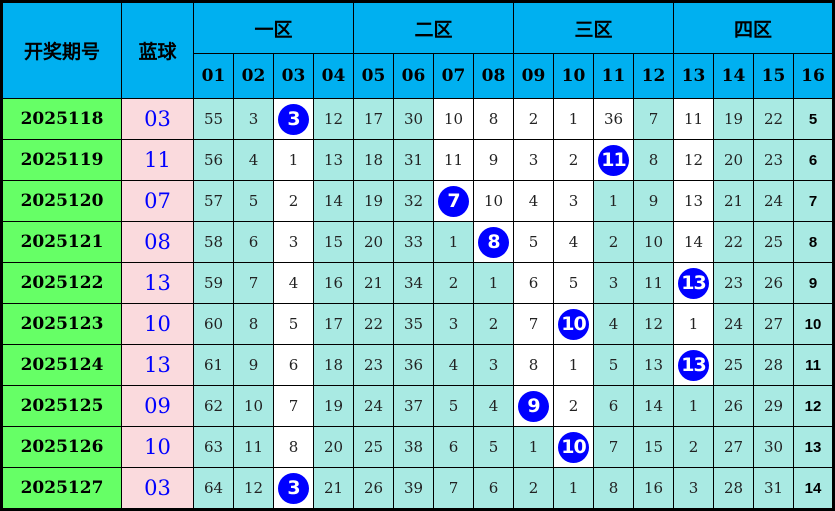 The width and height of the screenshot is (835, 511). What do you see at coordinates (253, 365) in the screenshot?
I see `omission-cell: 9` at bounding box center [253, 365].